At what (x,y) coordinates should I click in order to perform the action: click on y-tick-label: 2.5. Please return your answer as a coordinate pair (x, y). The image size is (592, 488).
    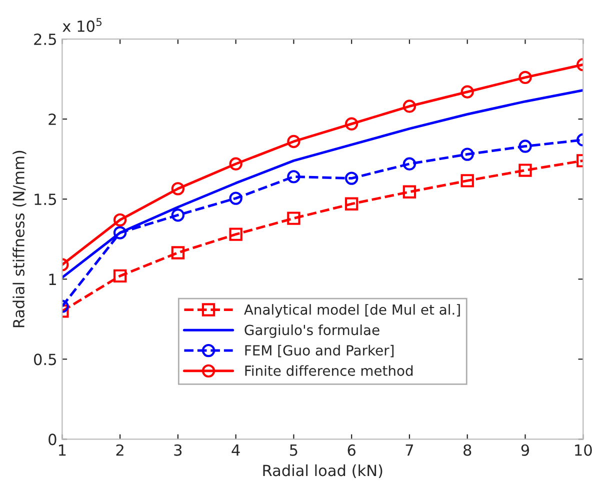
    Looking at the image, I should click on (45, 40).